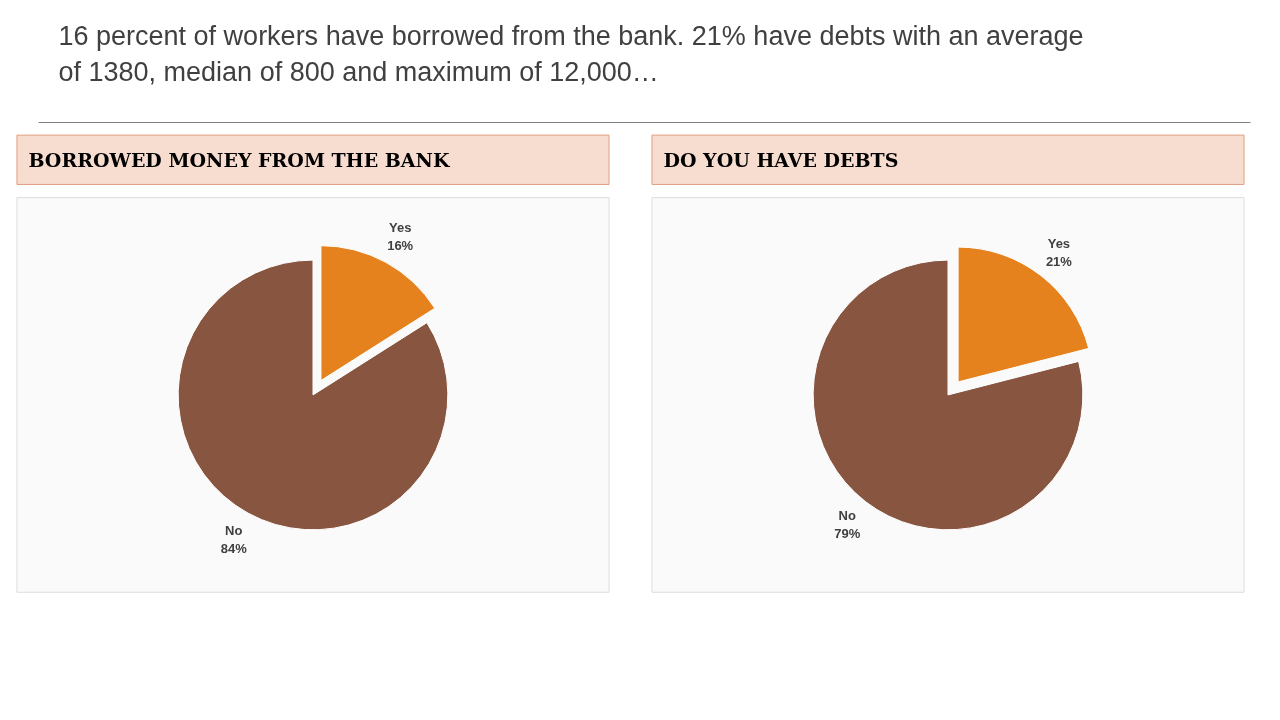 This screenshot has height=720, width=1280. Describe the element at coordinates (239, 159) in the screenshot. I see `chart-title: BORROWED MONEY FROM THE BANK` at that location.